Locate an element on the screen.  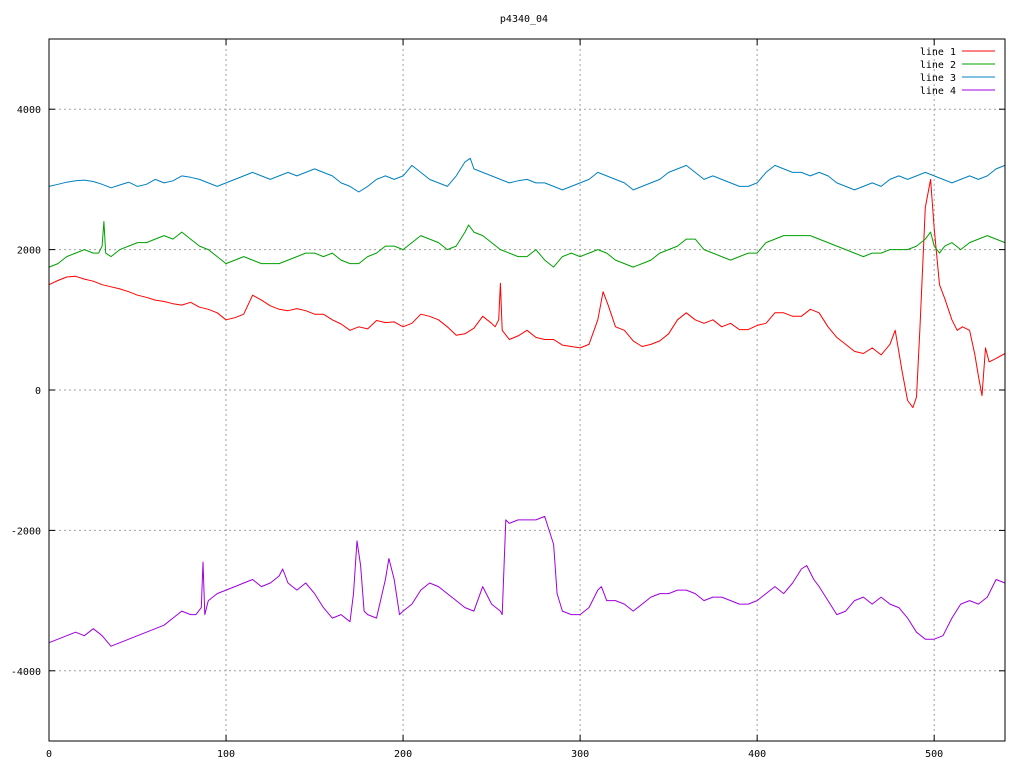
y-tick-label: 0 is located at coordinates (38, 391).